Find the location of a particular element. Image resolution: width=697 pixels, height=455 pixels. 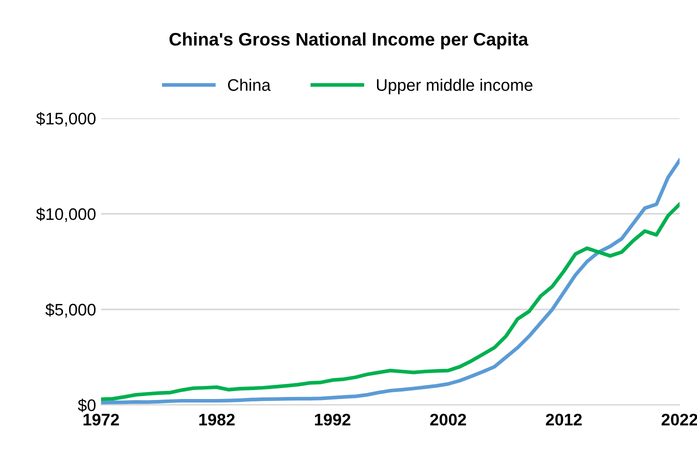

x-tick-label: 2012 is located at coordinates (564, 420).